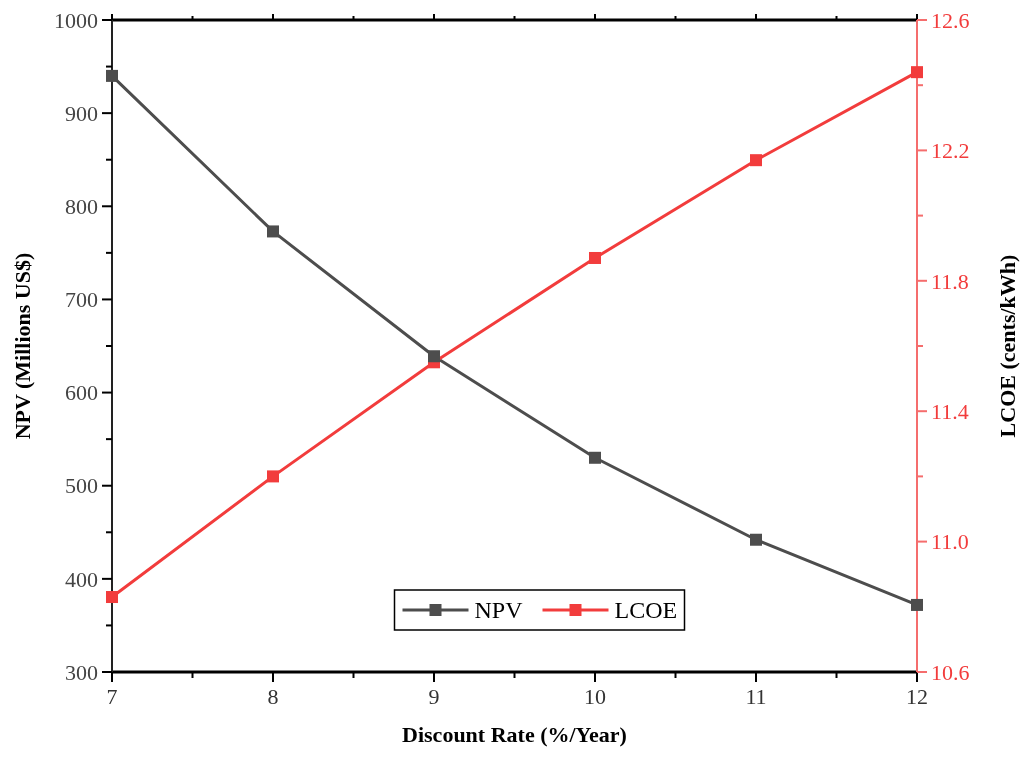  I want to click on y-axis-title: NPV (Millions US$), so click(22, 346).